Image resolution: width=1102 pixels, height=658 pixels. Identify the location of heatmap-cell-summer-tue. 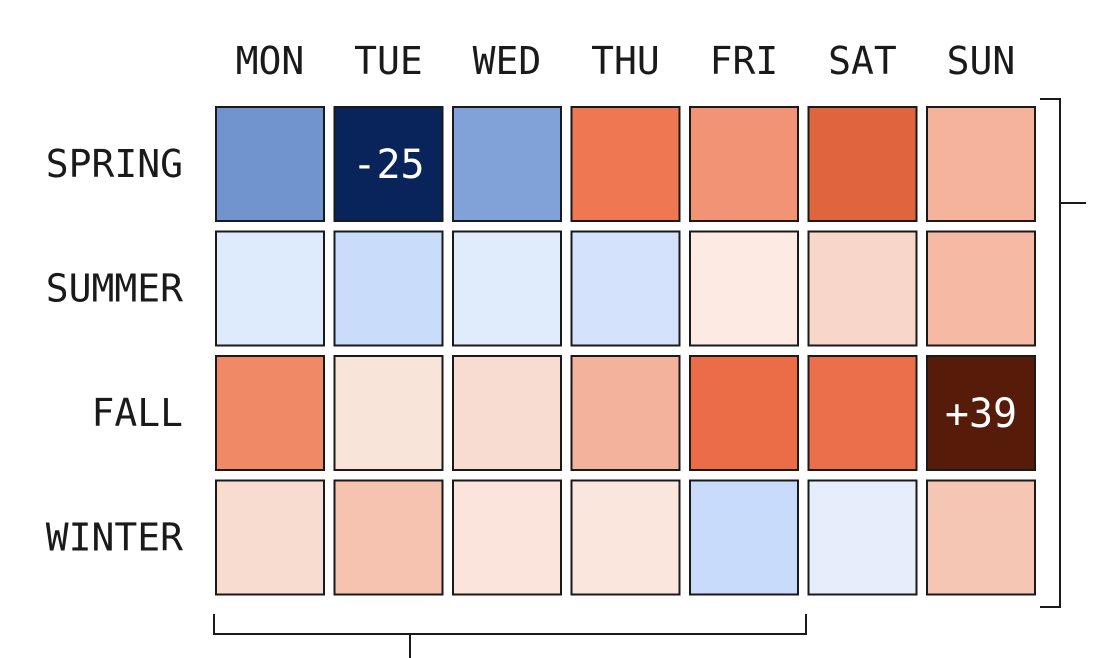
(388, 288).